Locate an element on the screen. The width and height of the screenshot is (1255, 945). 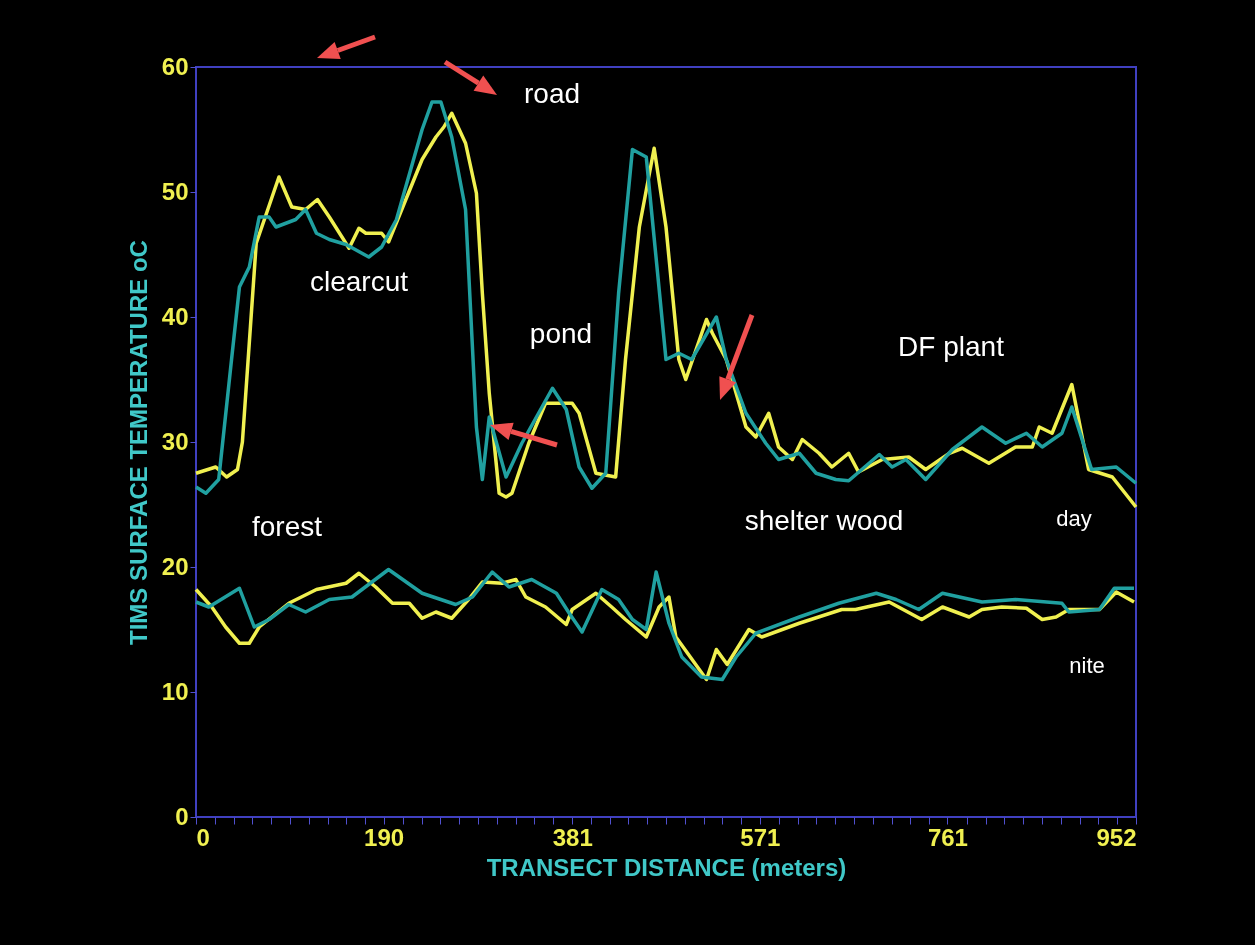
y-tick-label: 60 is located at coordinates (175, 66).